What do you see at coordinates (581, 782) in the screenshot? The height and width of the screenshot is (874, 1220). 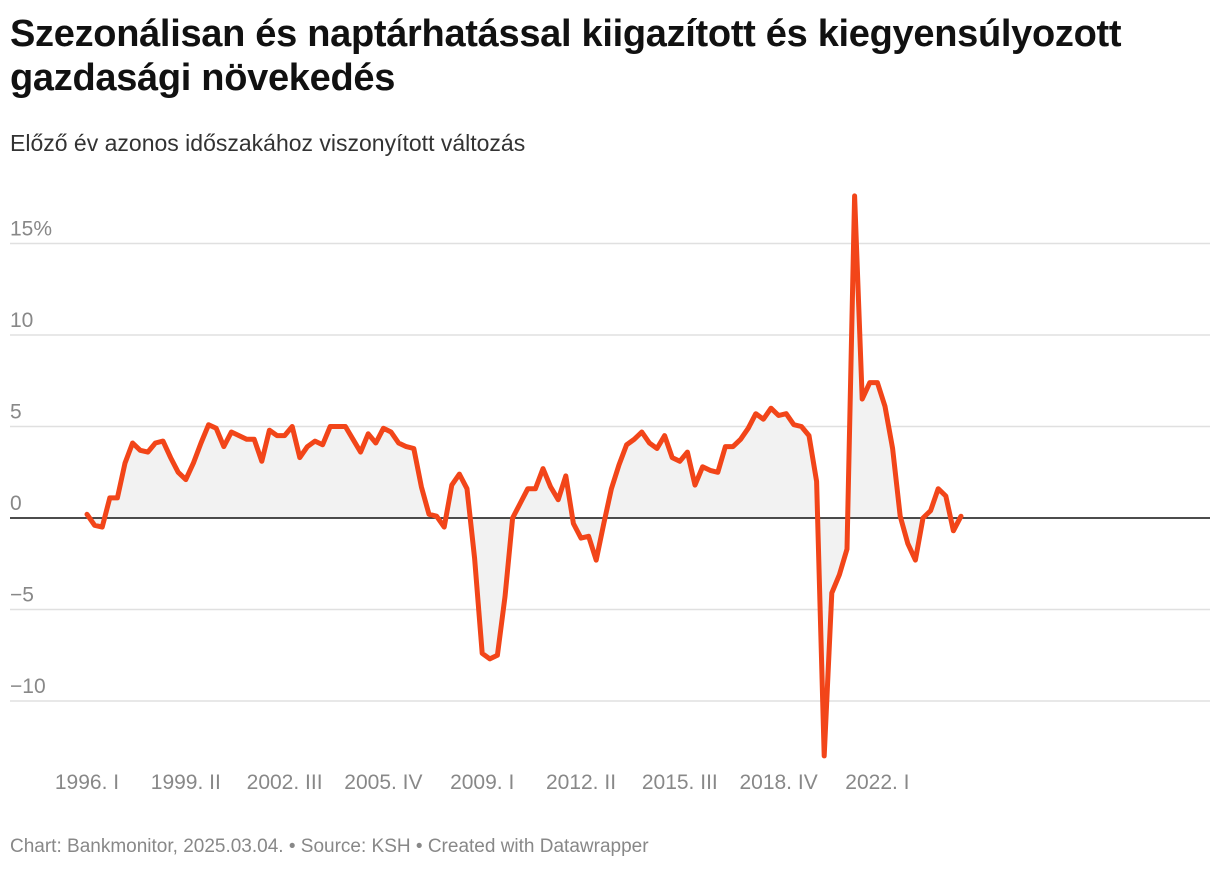 I see `x-tick-label: 2012. II` at bounding box center [581, 782].